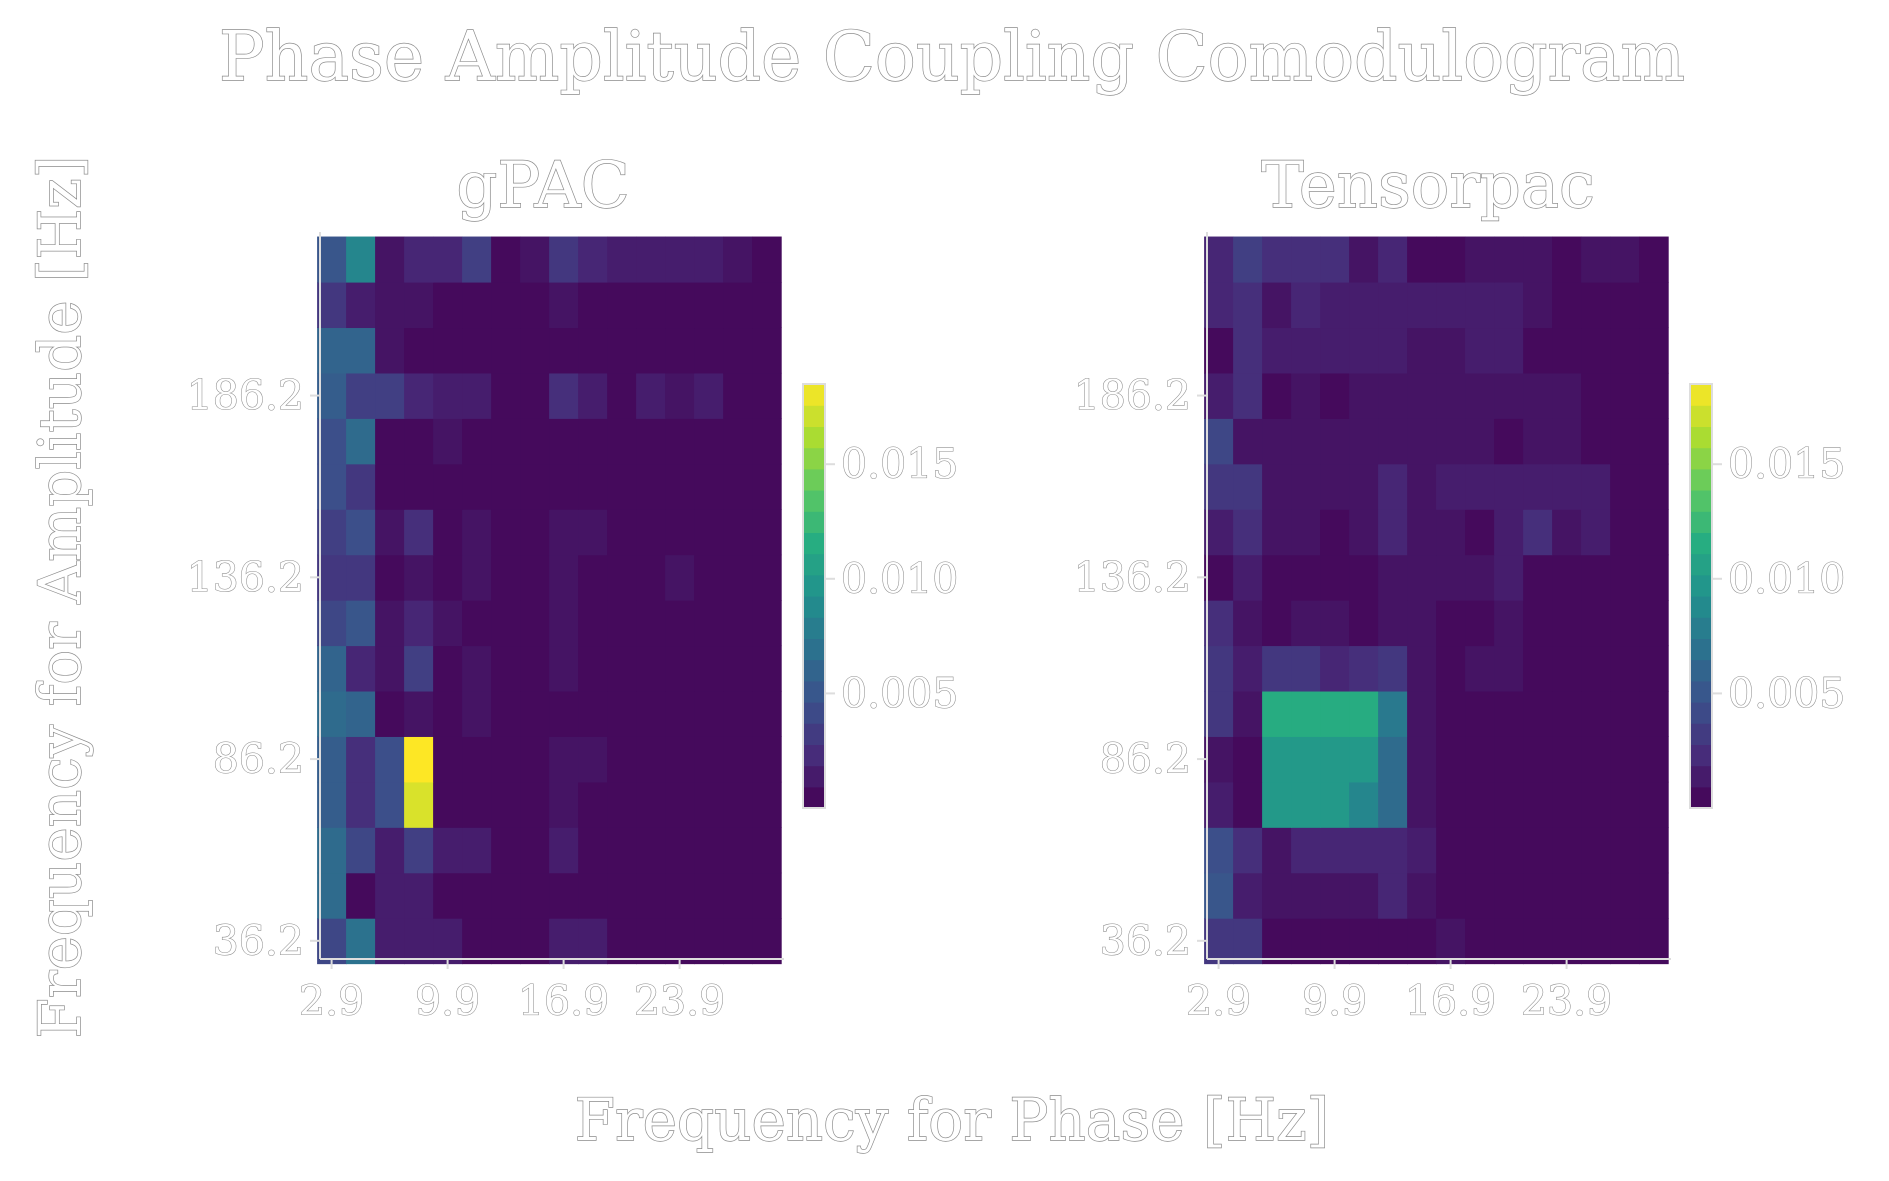 This screenshot has width=1889, height=1181. Describe the element at coordinates (1786, 693) in the screenshot. I see `colorbar-tick-label: 0.005` at that location.